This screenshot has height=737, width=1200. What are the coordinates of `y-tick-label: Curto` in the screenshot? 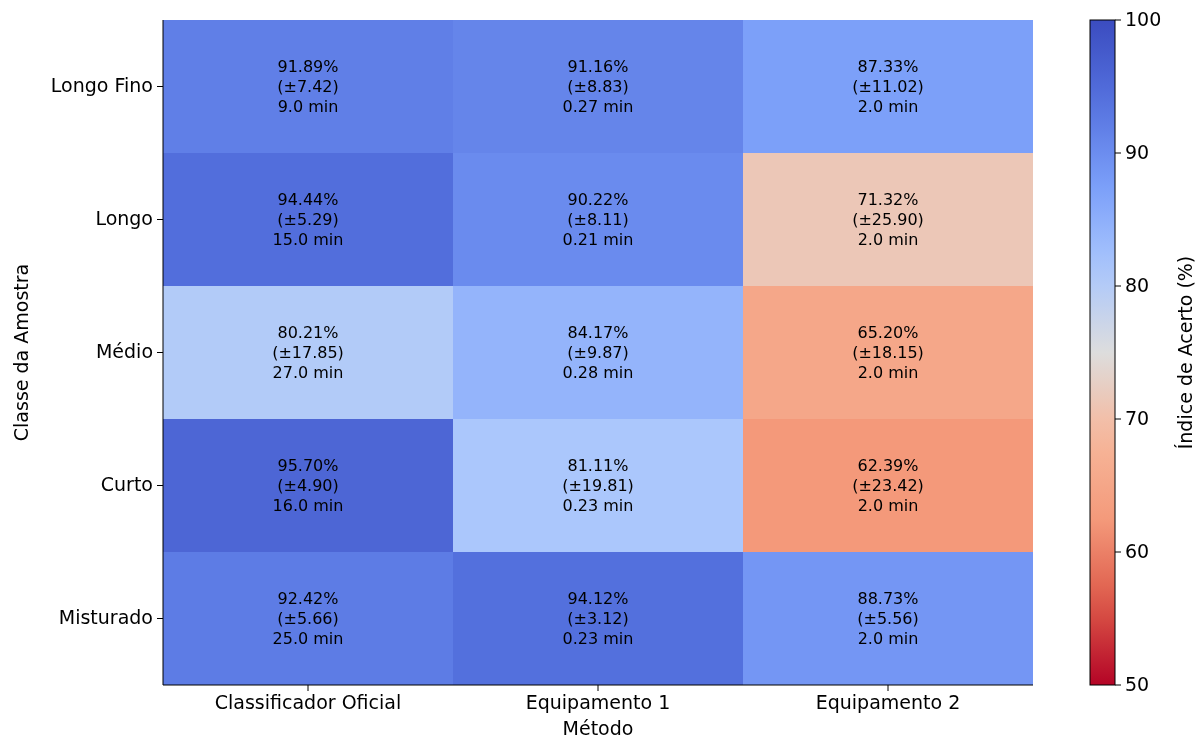 It's located at (126, 484).